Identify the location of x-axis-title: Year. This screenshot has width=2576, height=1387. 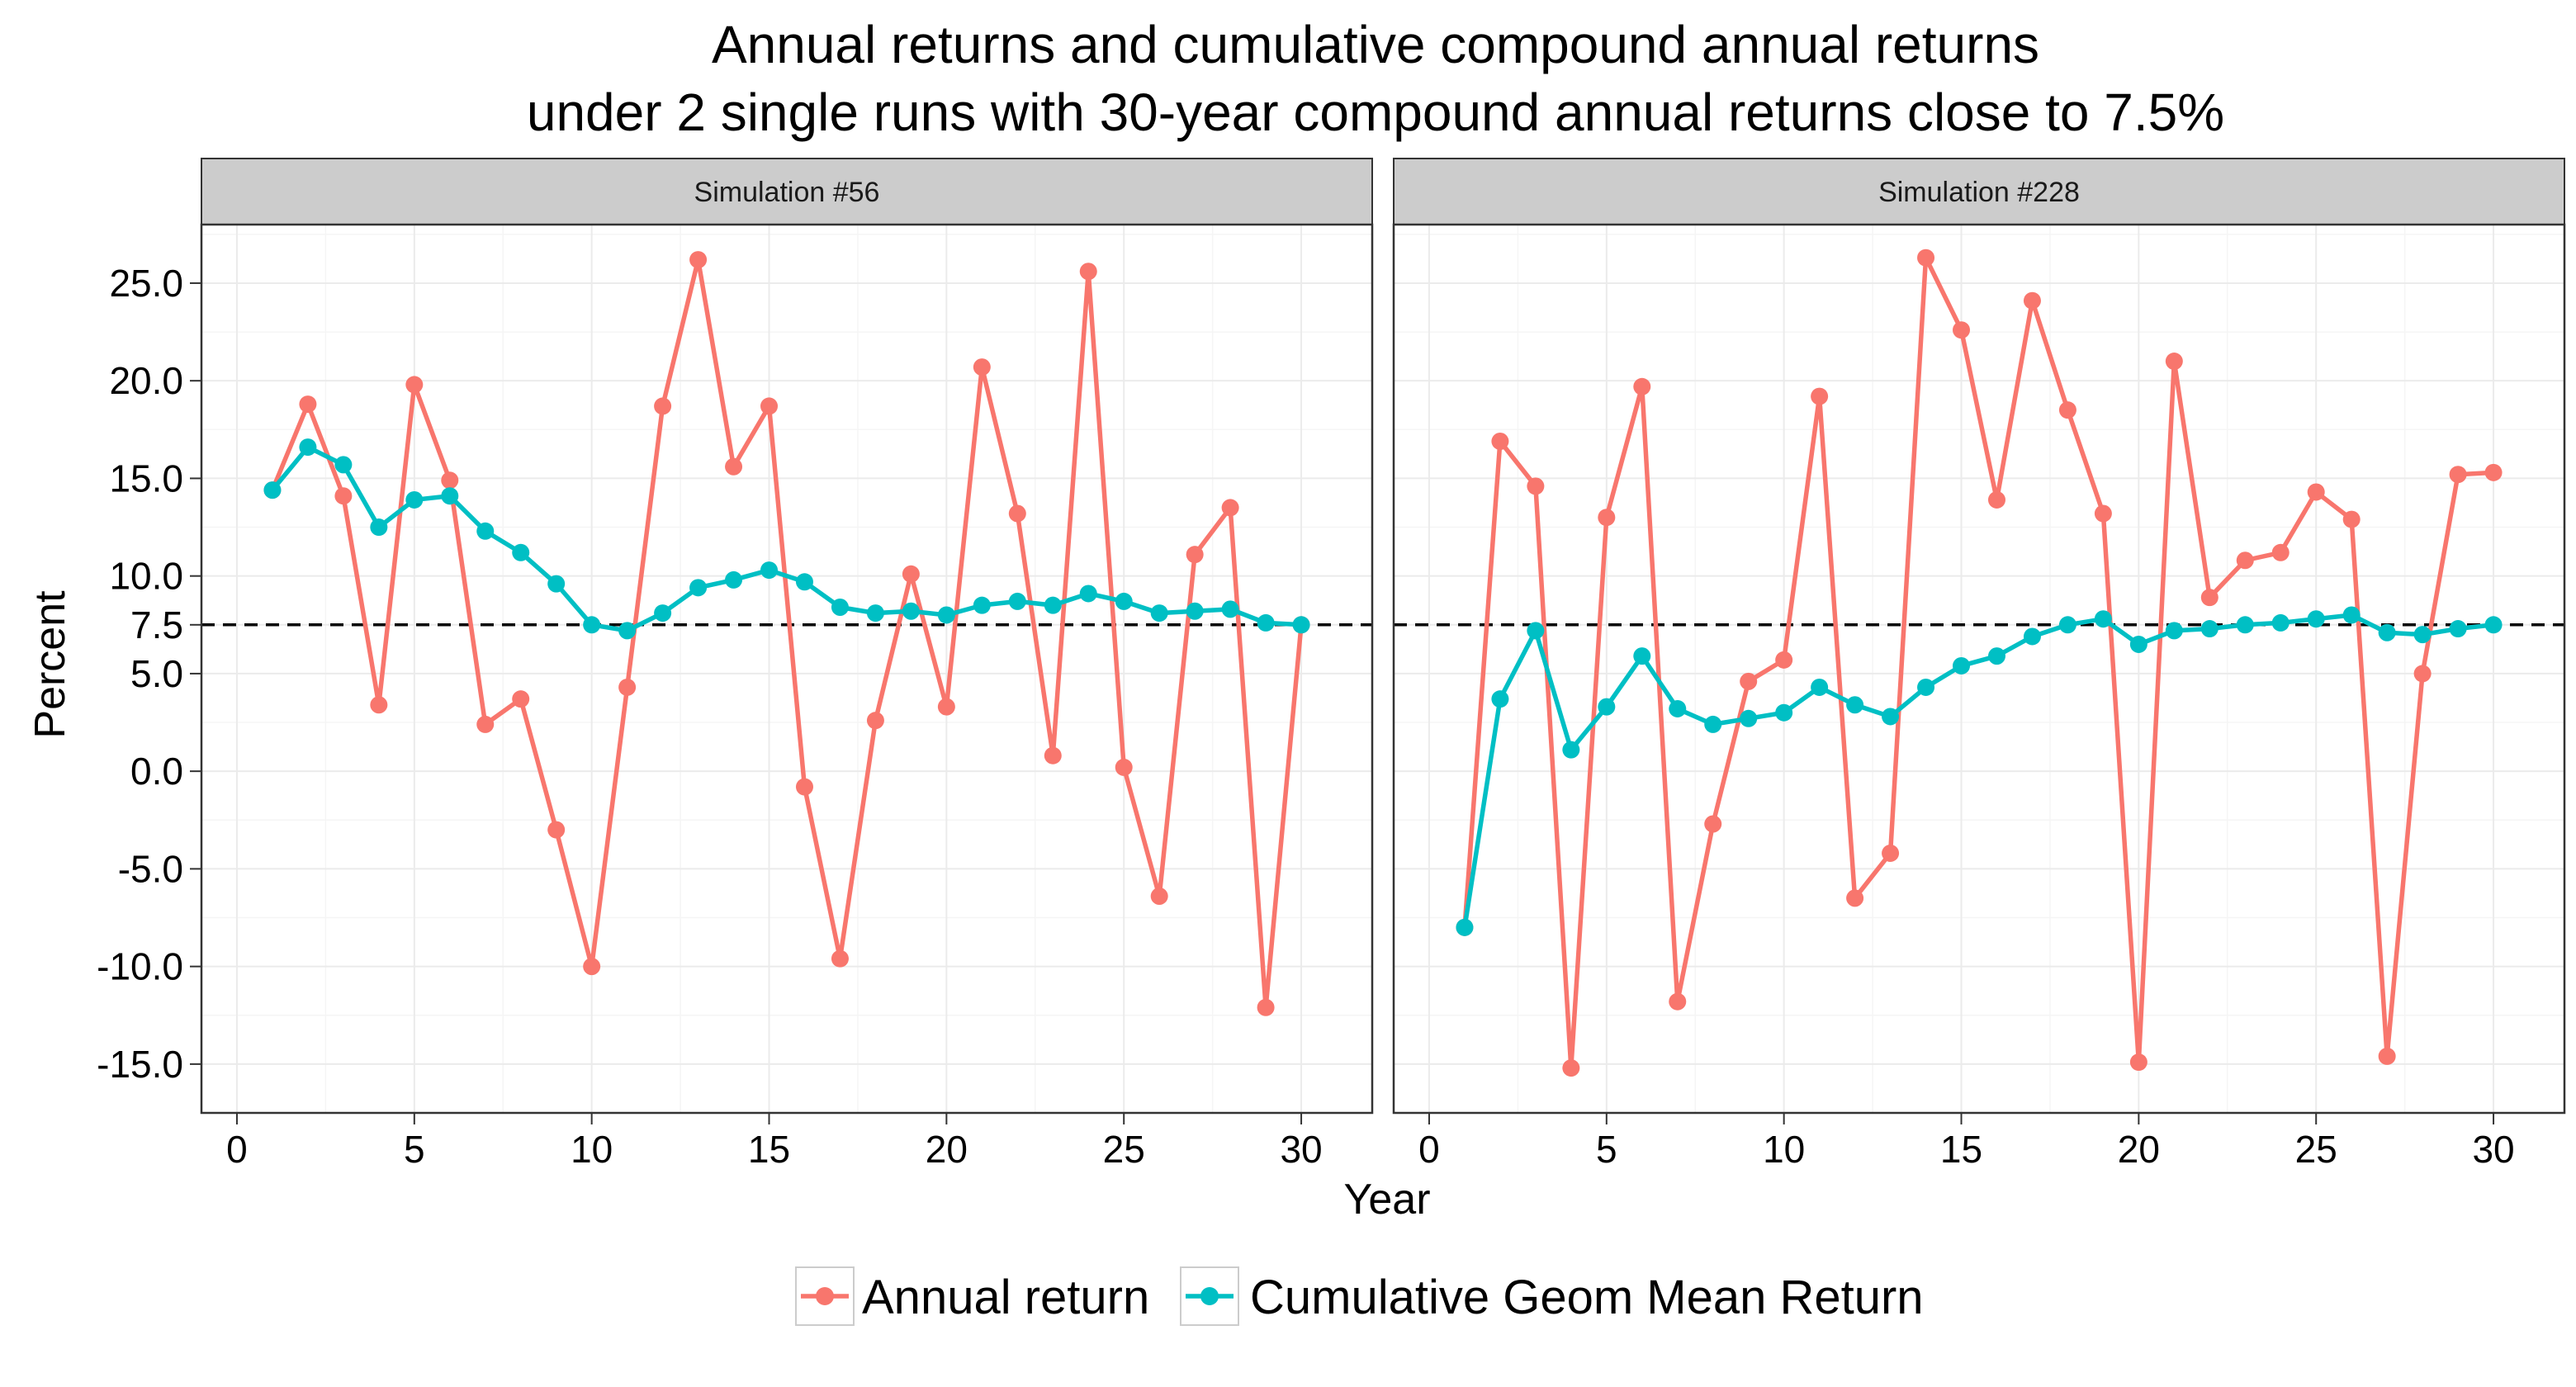
(1386, 1200).